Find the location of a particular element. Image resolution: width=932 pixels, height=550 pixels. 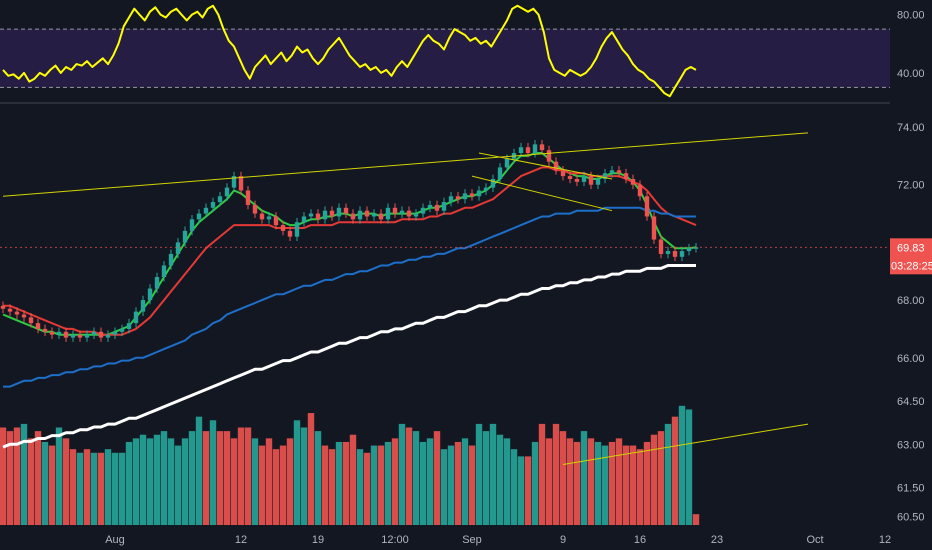

rsi-tick-label: 40.00 is located at coordinates (911, 74).